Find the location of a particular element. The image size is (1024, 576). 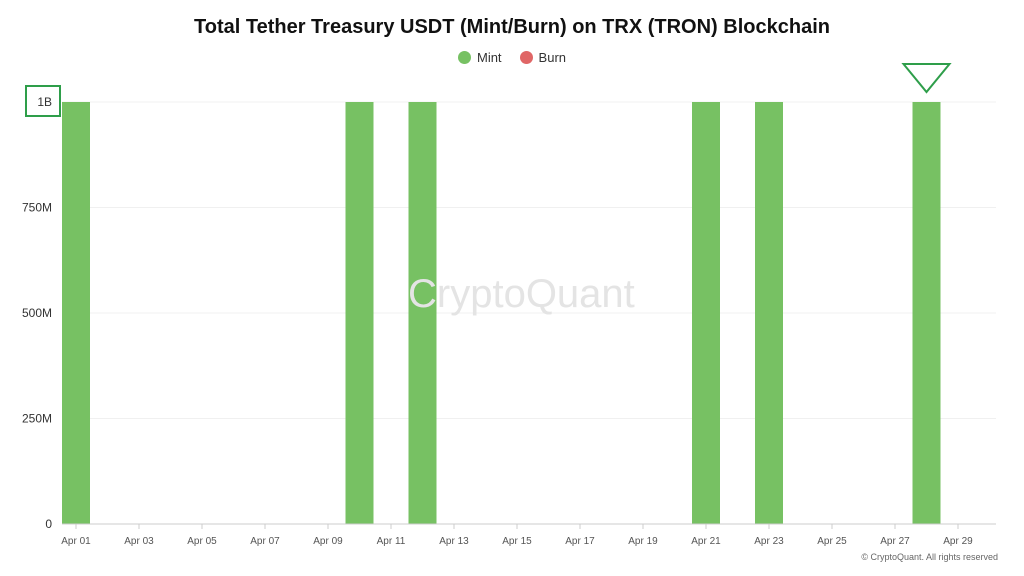

x-tick-label: Apr 23 is located at coordinates (769, 541).